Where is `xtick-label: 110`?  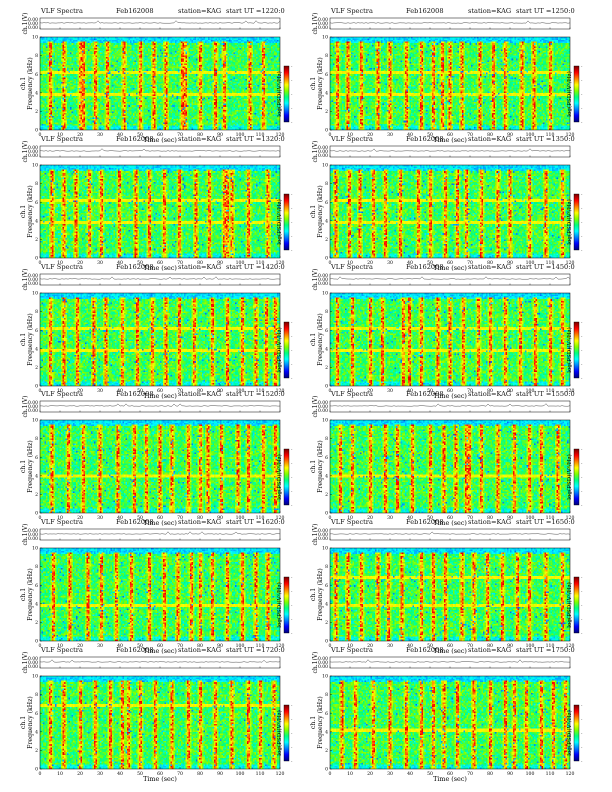
xtick-label: 110 is located at coordinates (260, 135).